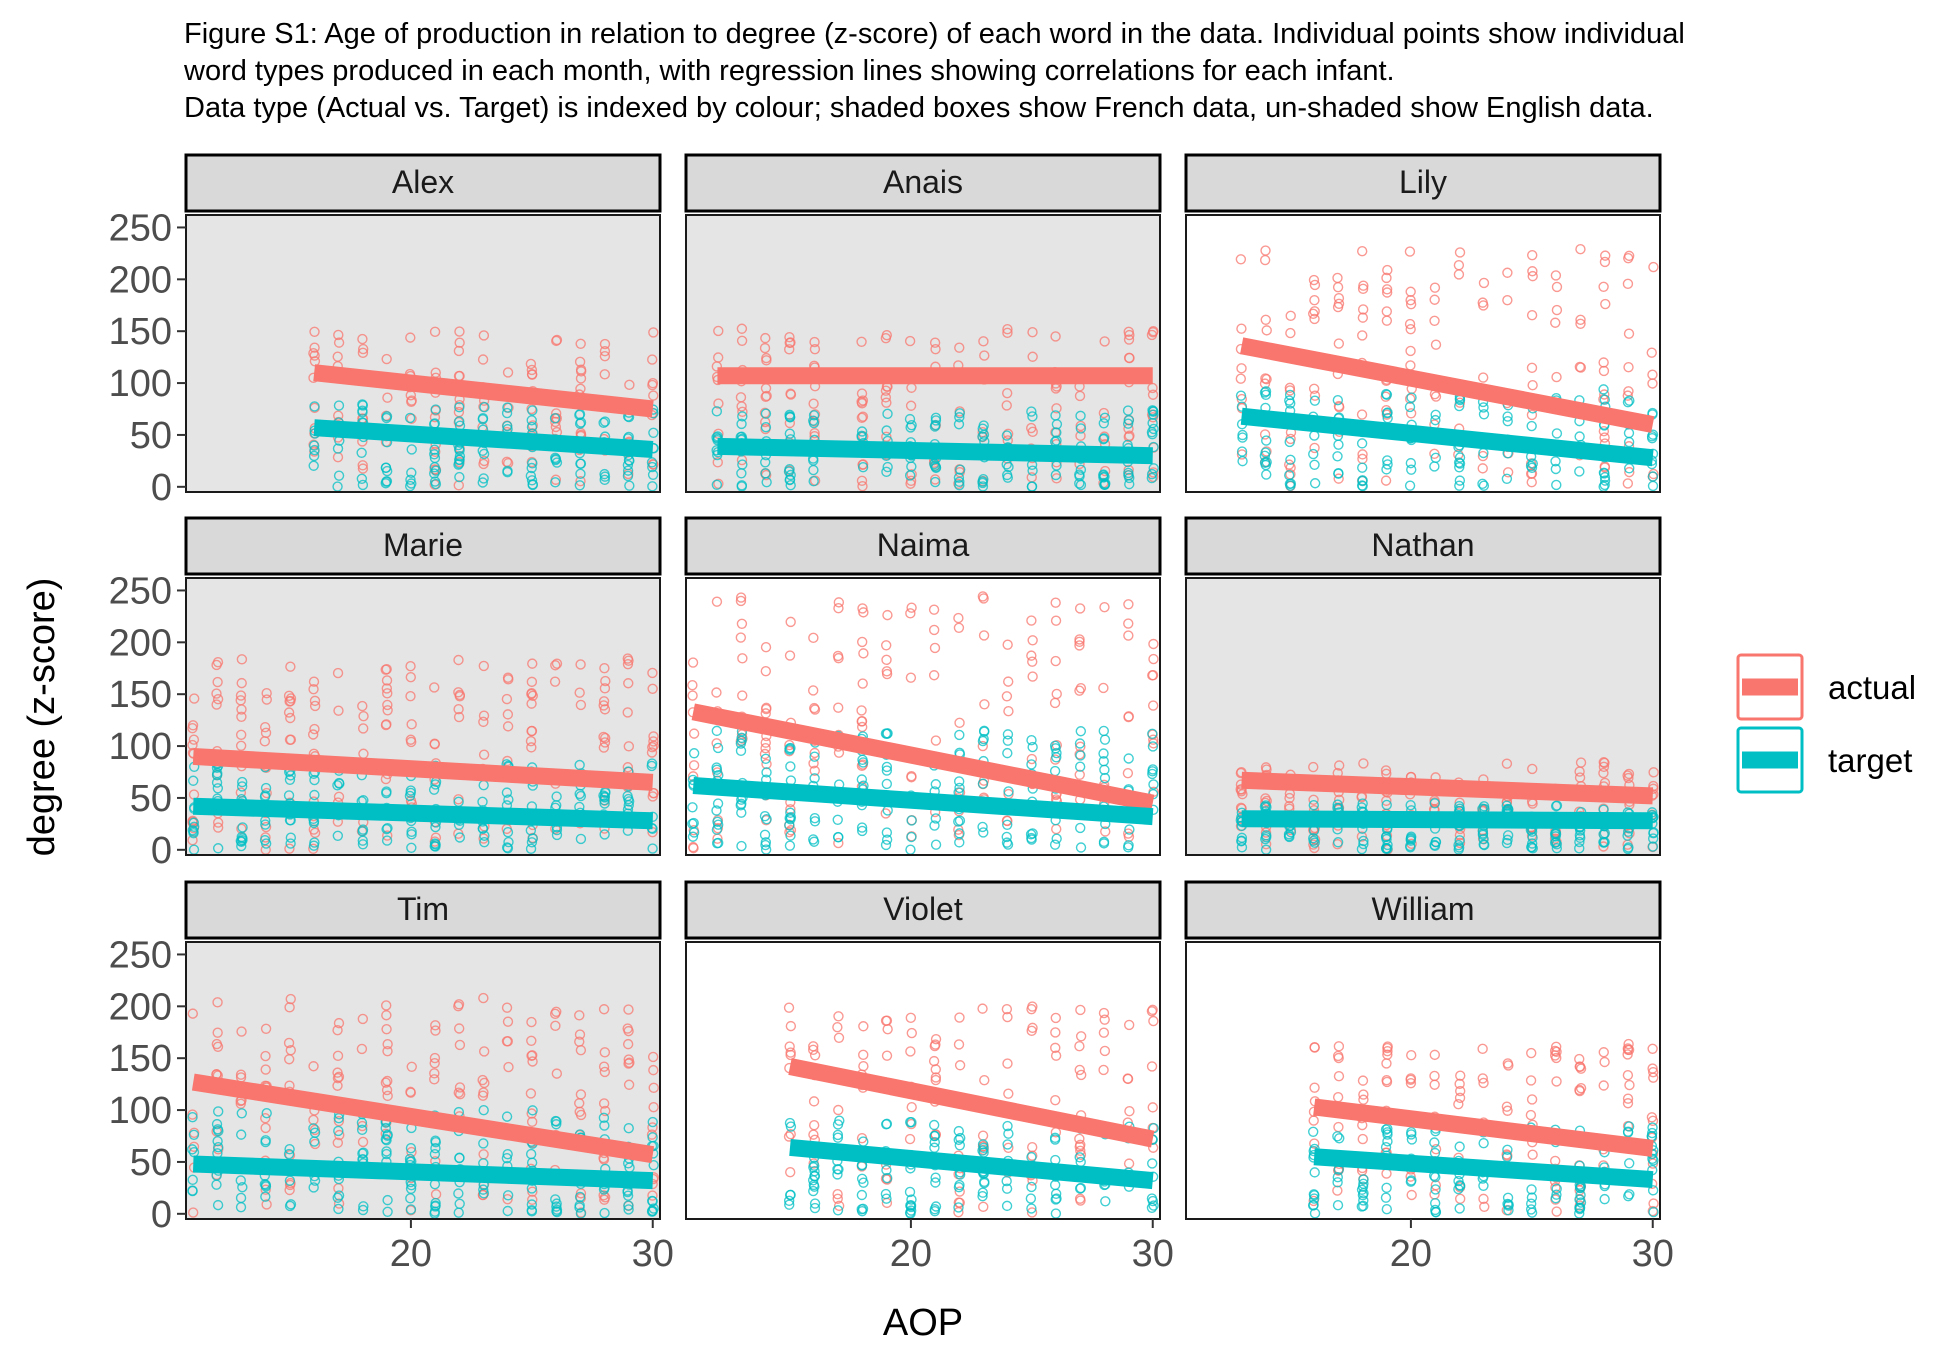 This screenshot has width=1950, height=1350. What do you see at coordinates (140, 384) in the screenshot?
I see `y-tick-label: 100` at bounding box center [140, 384].